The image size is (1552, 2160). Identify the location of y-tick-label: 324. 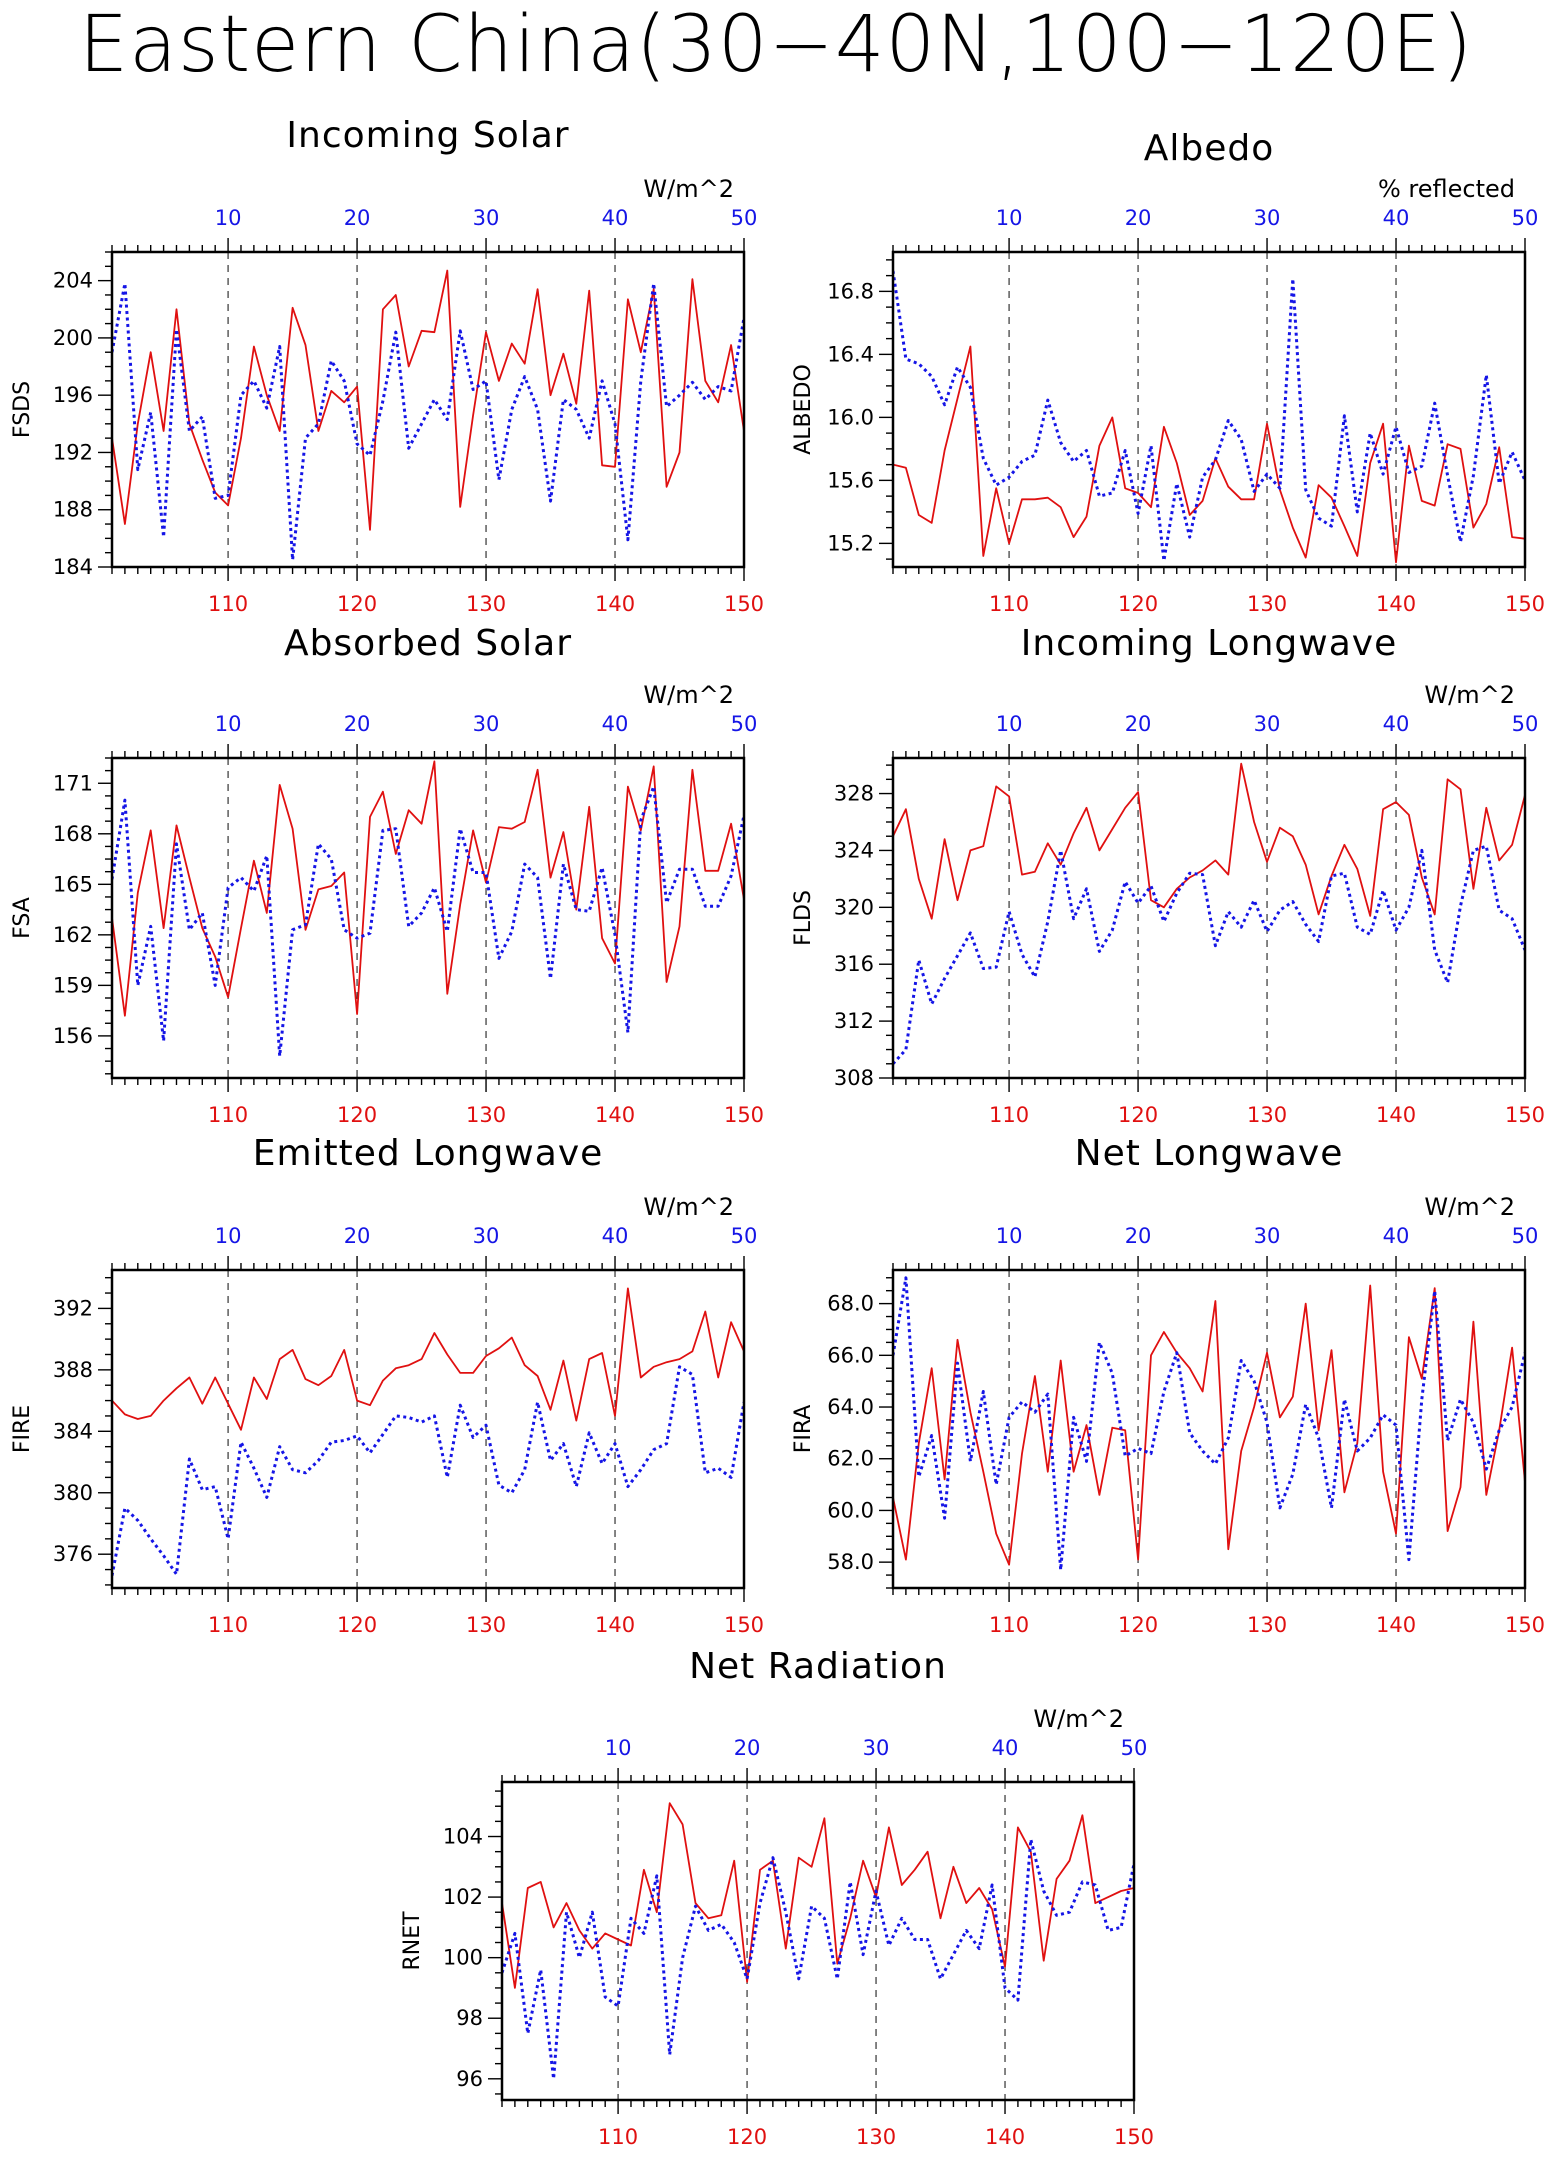
(854, 850).